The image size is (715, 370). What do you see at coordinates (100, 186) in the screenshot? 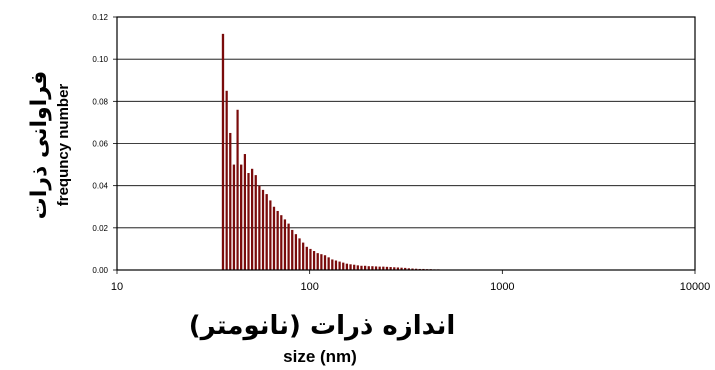
I see `y-tick-label-2: 0.04` at bounding box center [100, 186].